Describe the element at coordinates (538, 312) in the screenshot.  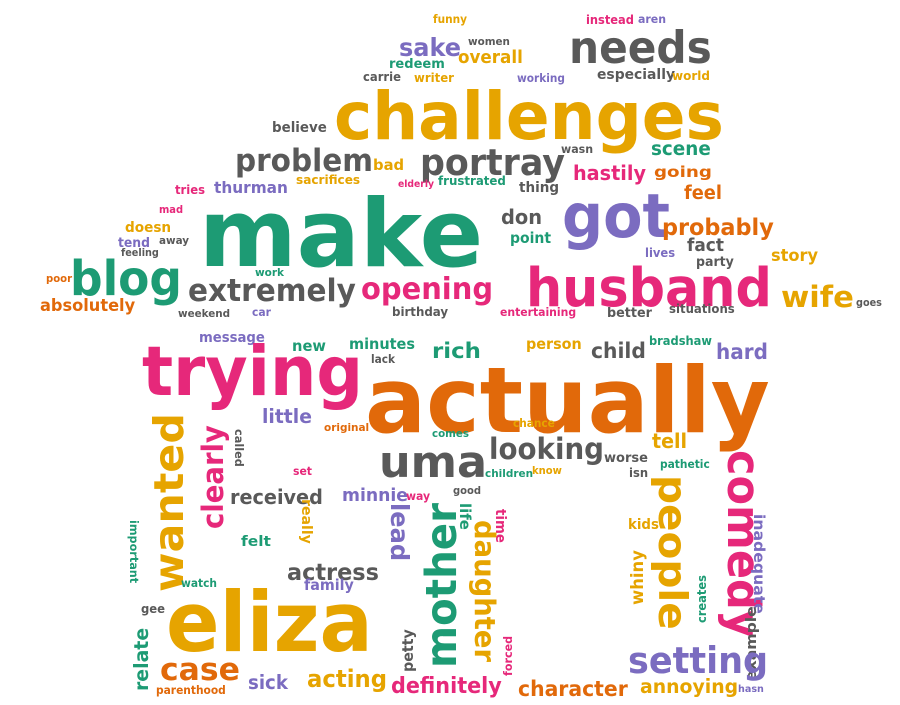
I see `cloud-word-entertaining: entertaining` at that location.